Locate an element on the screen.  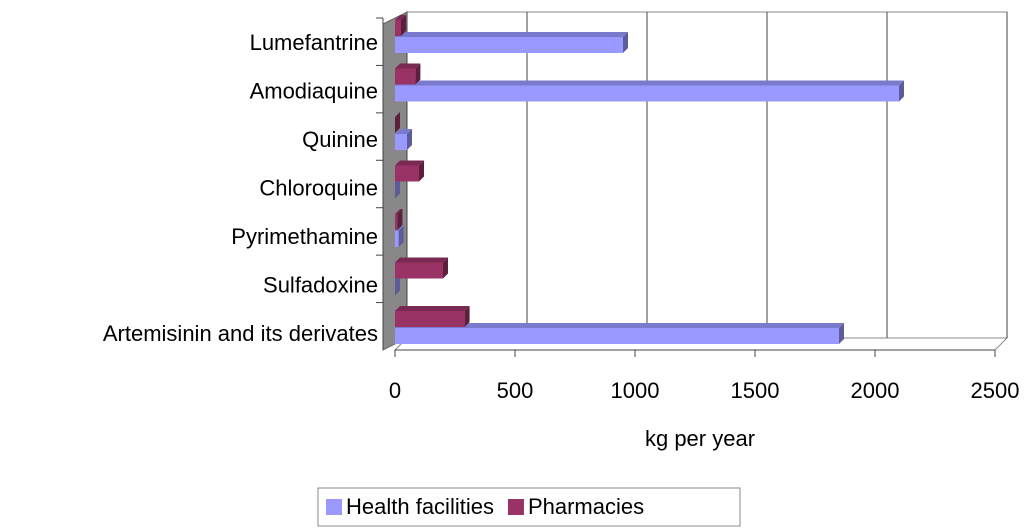
y-tick-label: Lumefantrine is located at coordinates (314, 42).